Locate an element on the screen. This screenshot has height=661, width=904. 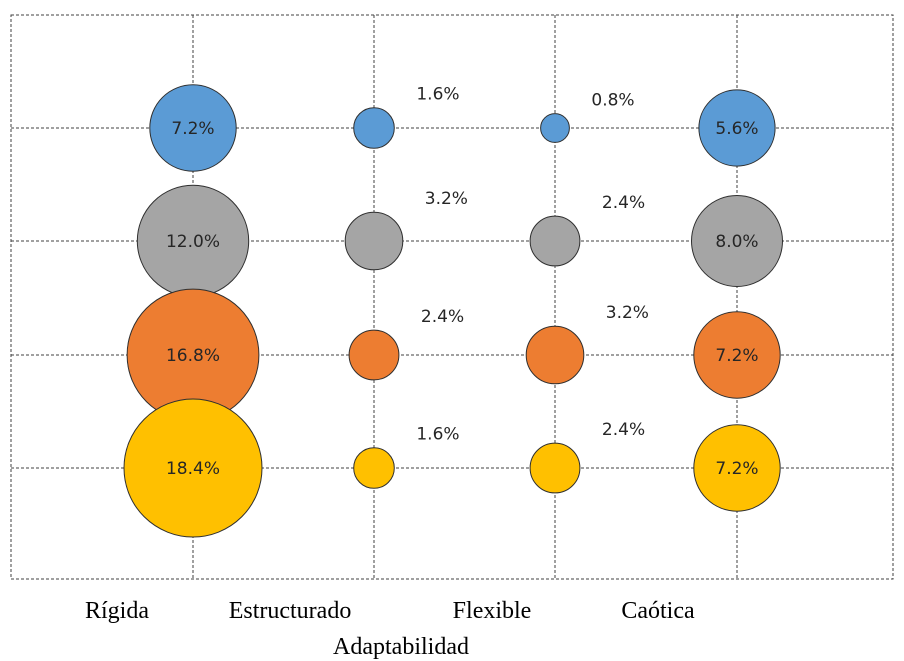
category-label-0: Rígida is located at coordinates (117, 611).